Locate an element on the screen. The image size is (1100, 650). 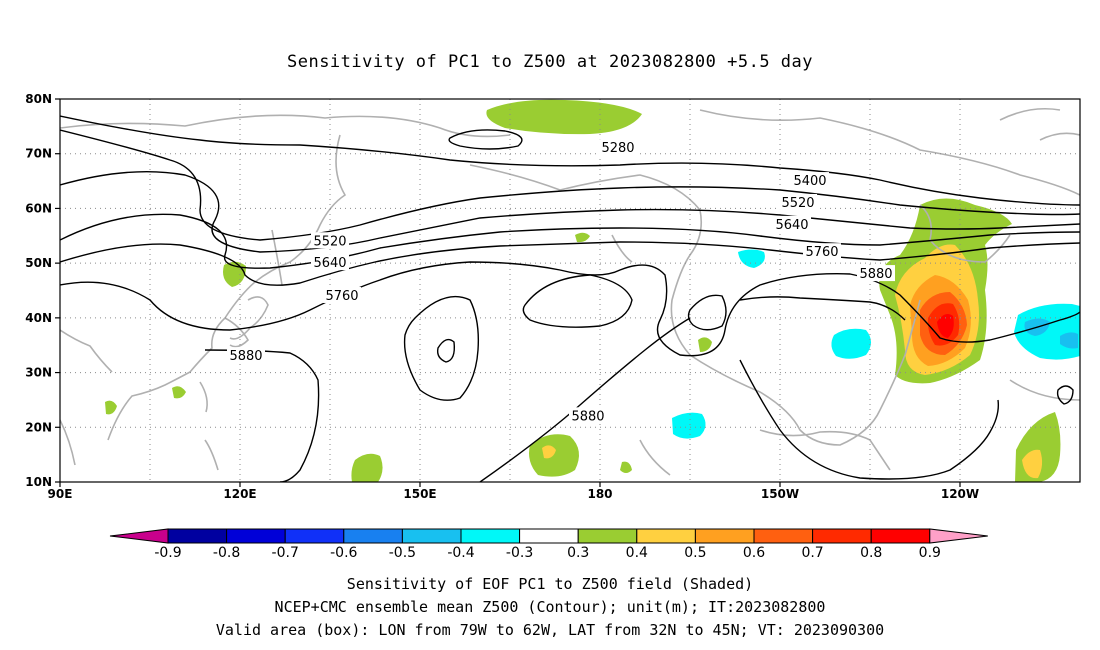
colorbar-label: 0.3 is located at coordinates (578, 553).